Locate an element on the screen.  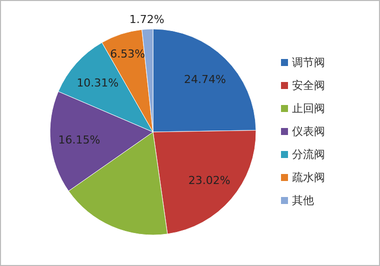
data-label: 23.02% is located at coordinates (209, 181).